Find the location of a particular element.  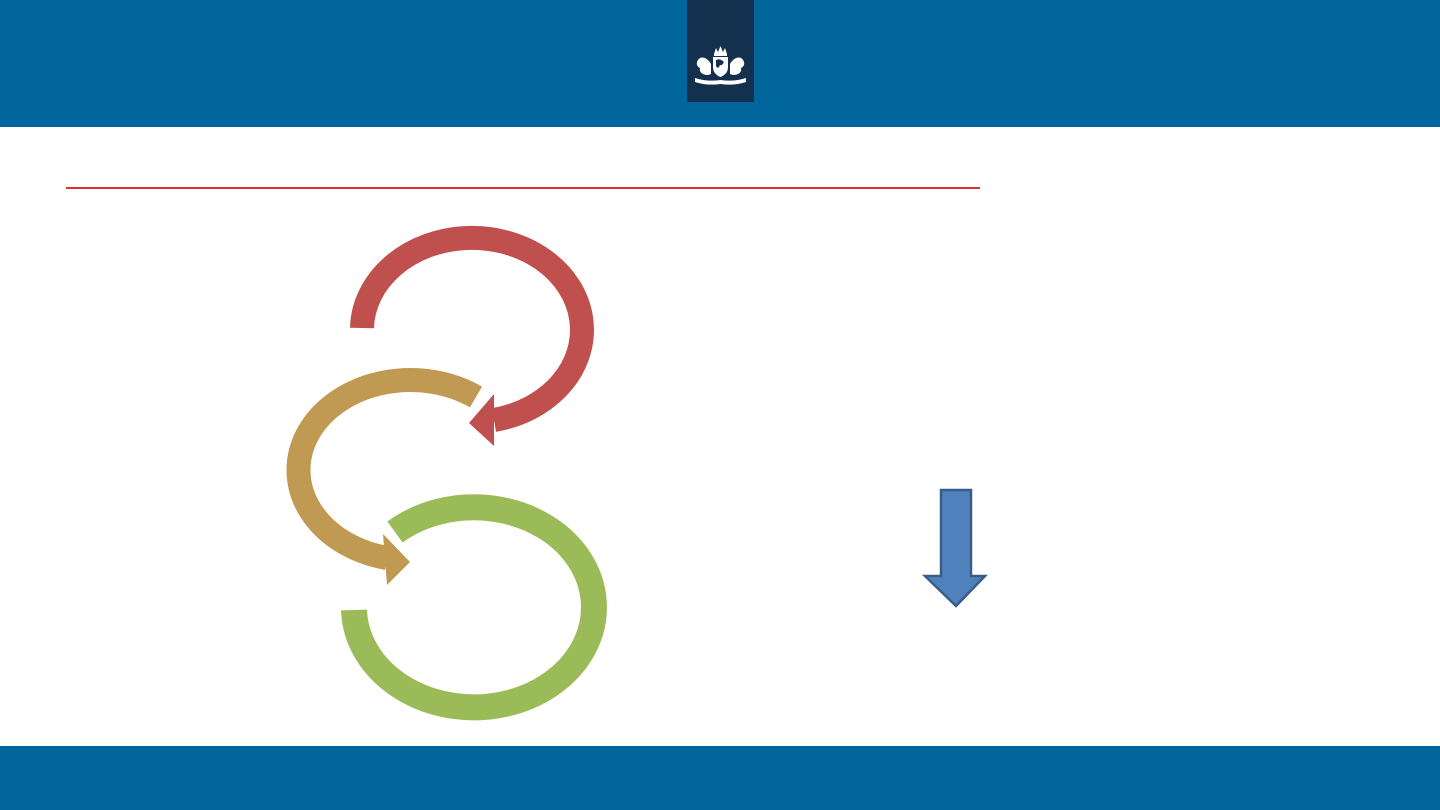

title-rule is located at coordinates (523, 188).